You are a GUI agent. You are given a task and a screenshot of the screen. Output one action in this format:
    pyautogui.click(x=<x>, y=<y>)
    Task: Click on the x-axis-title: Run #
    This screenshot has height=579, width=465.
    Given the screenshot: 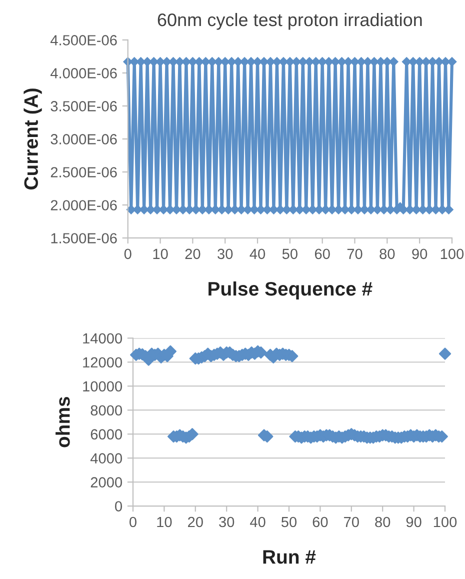 What is the action you would take?
    pyautogui.click(x=289, y=557)
    